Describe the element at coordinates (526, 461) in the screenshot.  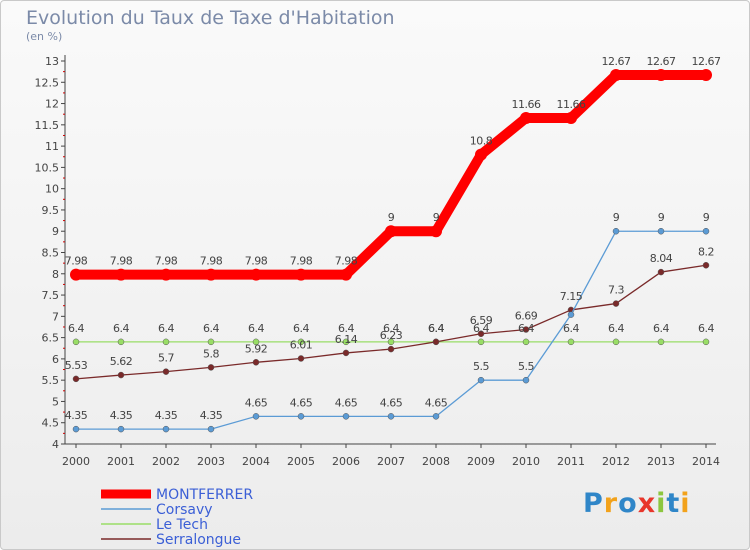
I see `x-tick-label: 2010` at that location.